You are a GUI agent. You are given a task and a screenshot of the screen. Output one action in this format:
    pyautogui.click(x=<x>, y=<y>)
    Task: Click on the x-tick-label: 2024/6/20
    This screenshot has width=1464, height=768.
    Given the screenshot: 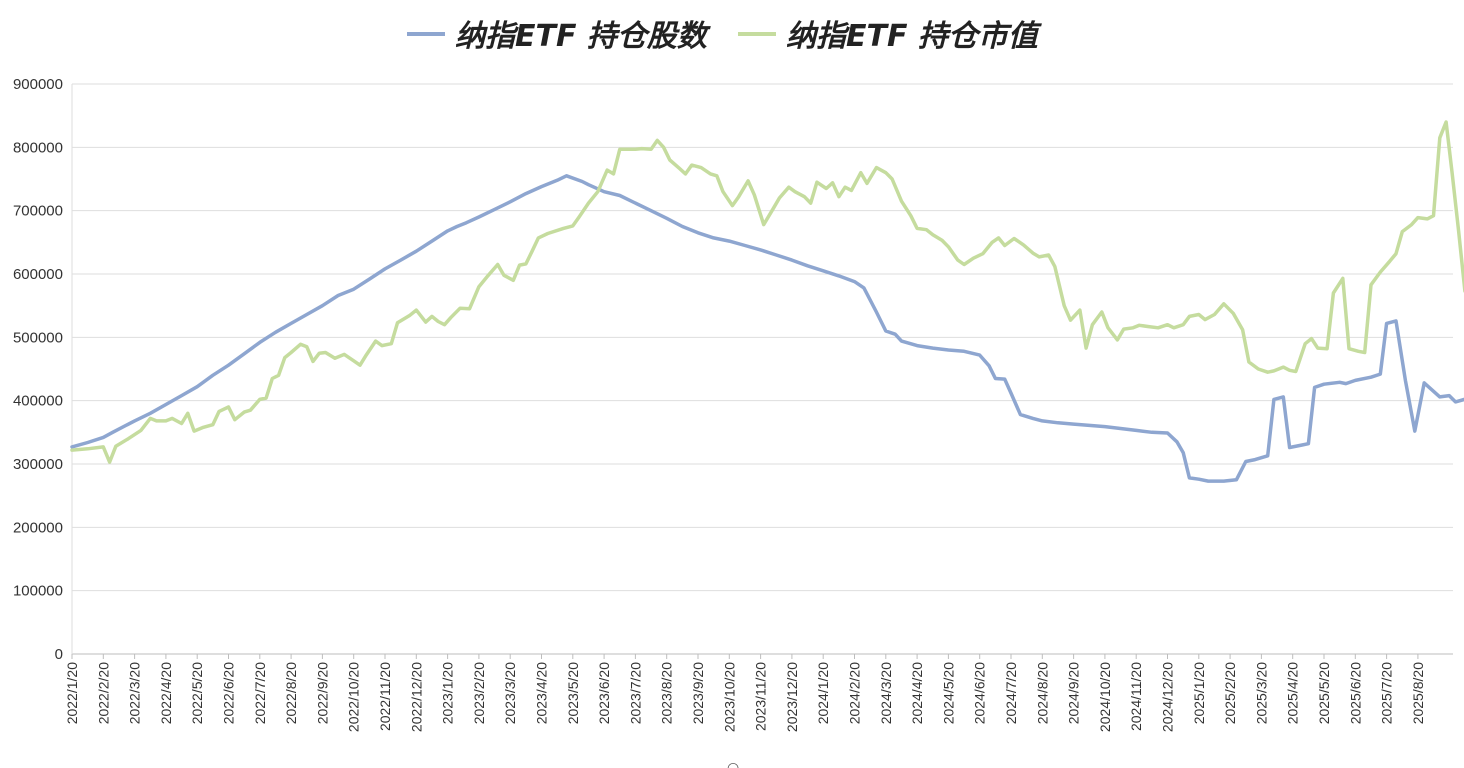 What is the action you would take?
    pyautogui.click(x=980, y=693)
    